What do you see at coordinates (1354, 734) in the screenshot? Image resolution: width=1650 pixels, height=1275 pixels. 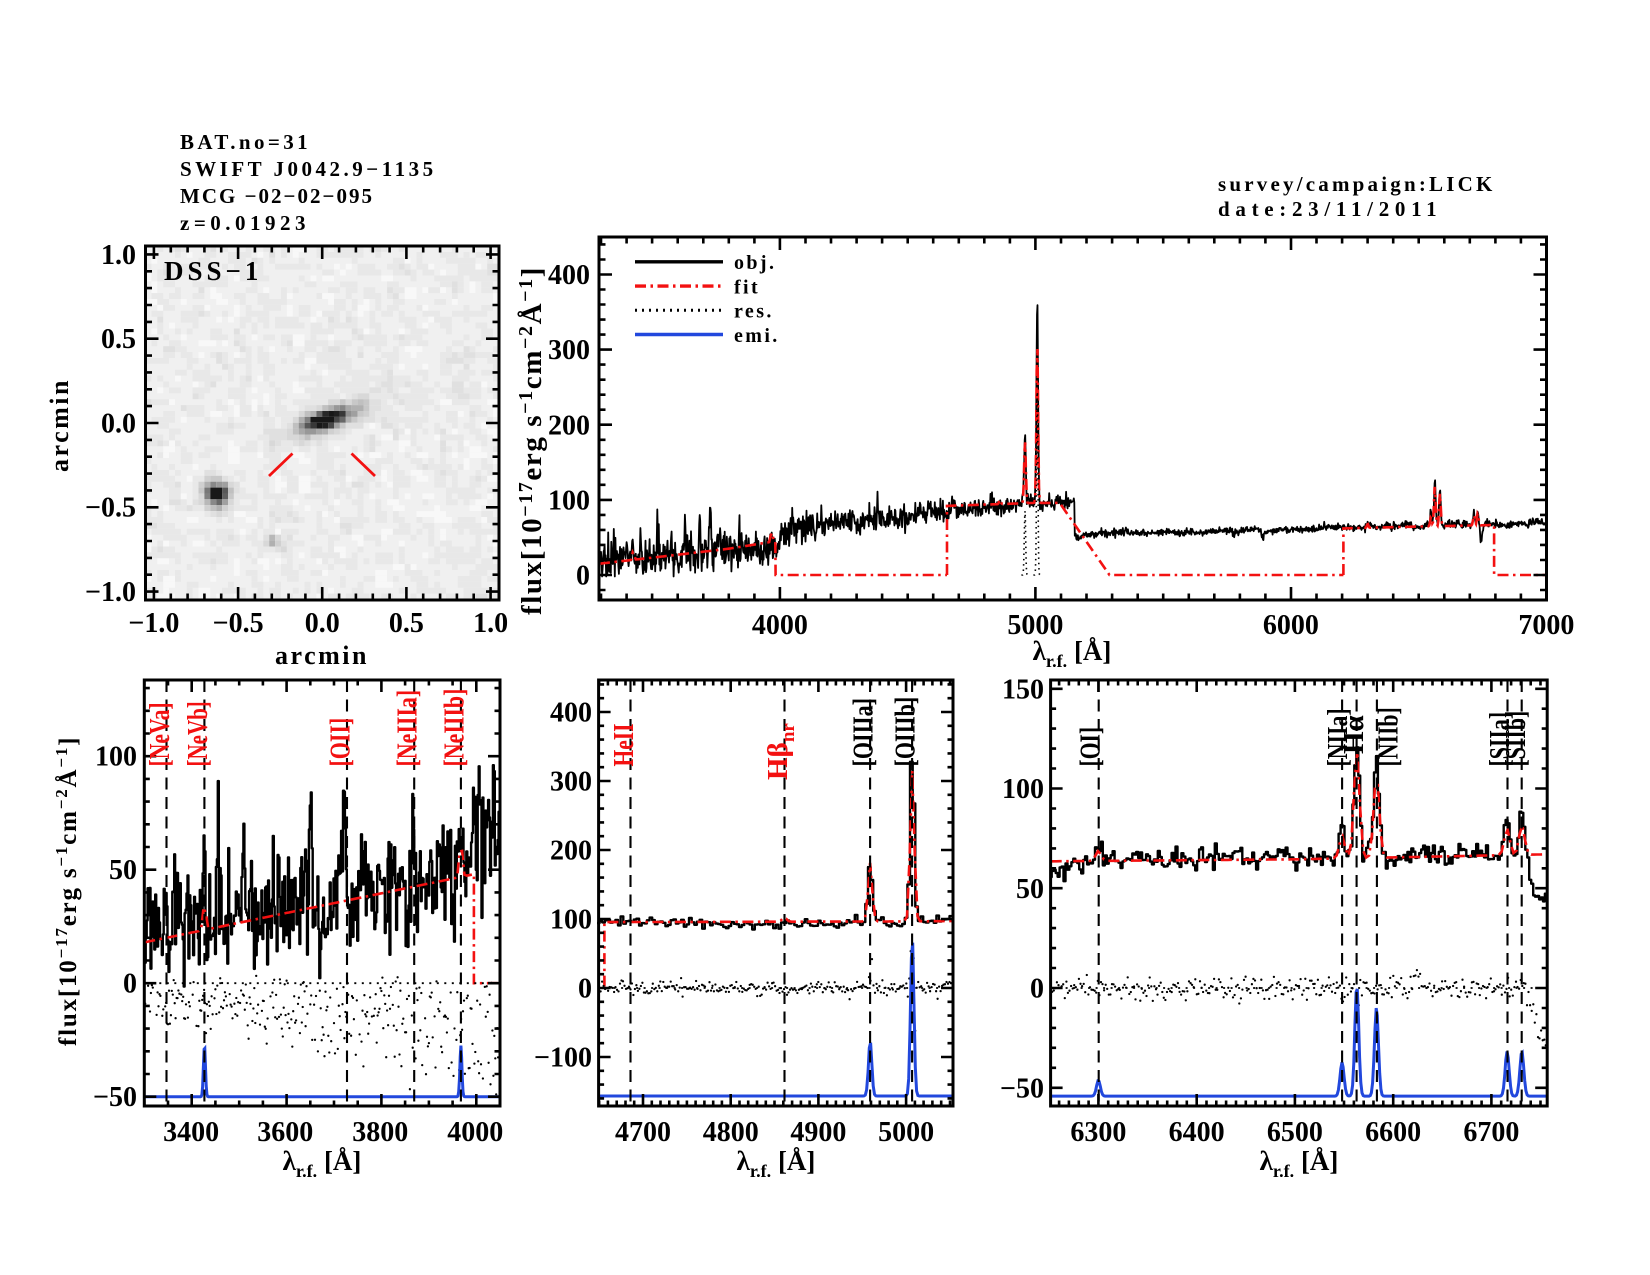 I see `svg-text: Hα` at bounding box center [1354, 734].